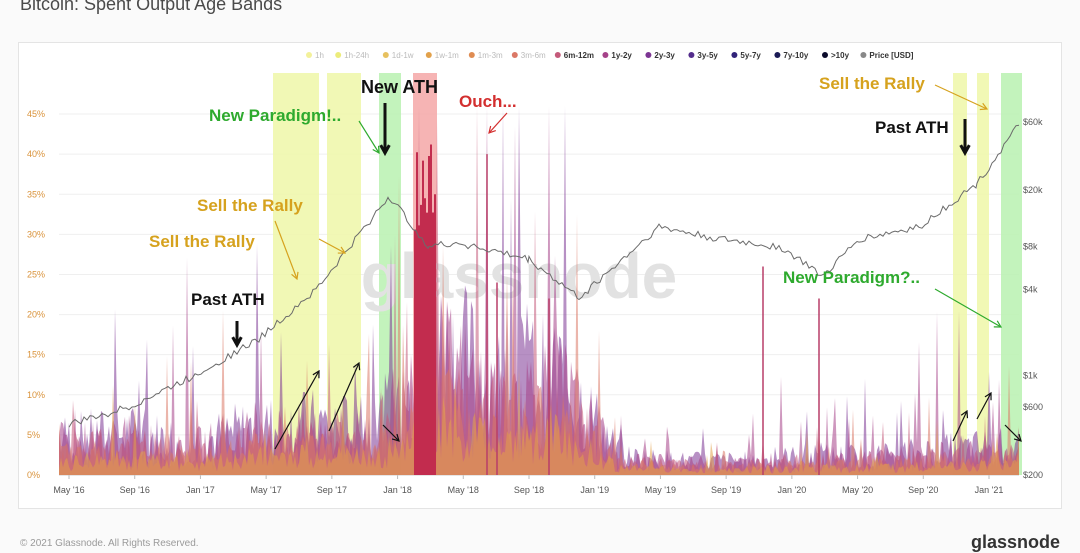 The image size is (1080, 553). What do you see at coordinates (36, 154) in the screenshot?
I see `y-tick-label: 40%` at bounding box center [36, 154].